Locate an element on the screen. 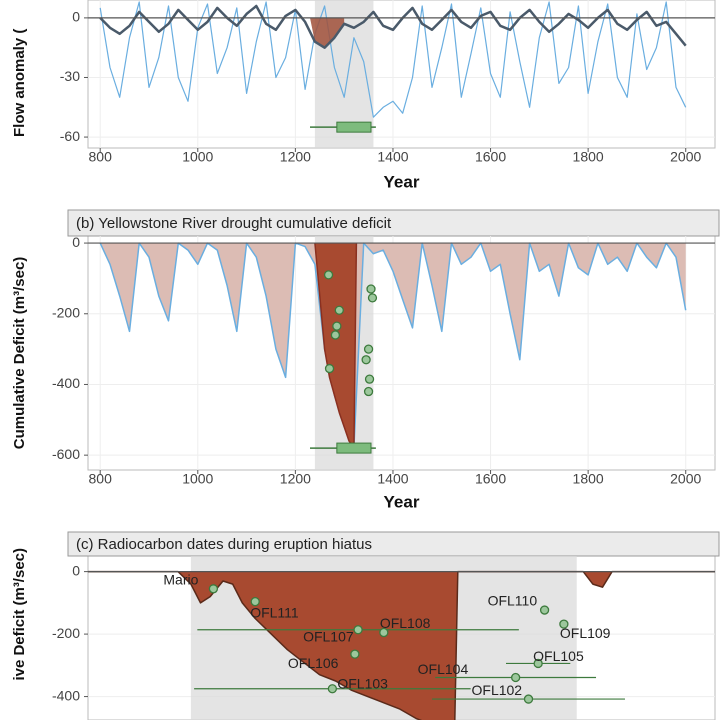 The image size is (720, 720). point-label: OFL104 is located at coordinates (443, 669).